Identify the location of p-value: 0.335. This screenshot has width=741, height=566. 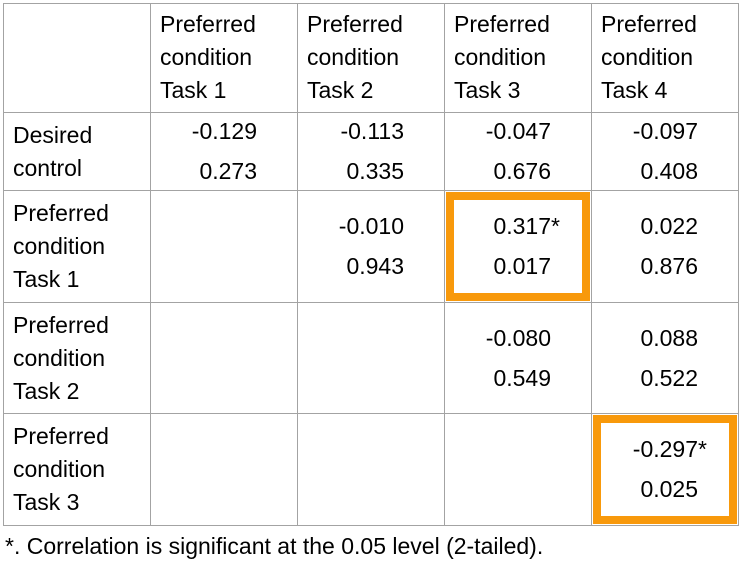
(375, 171).